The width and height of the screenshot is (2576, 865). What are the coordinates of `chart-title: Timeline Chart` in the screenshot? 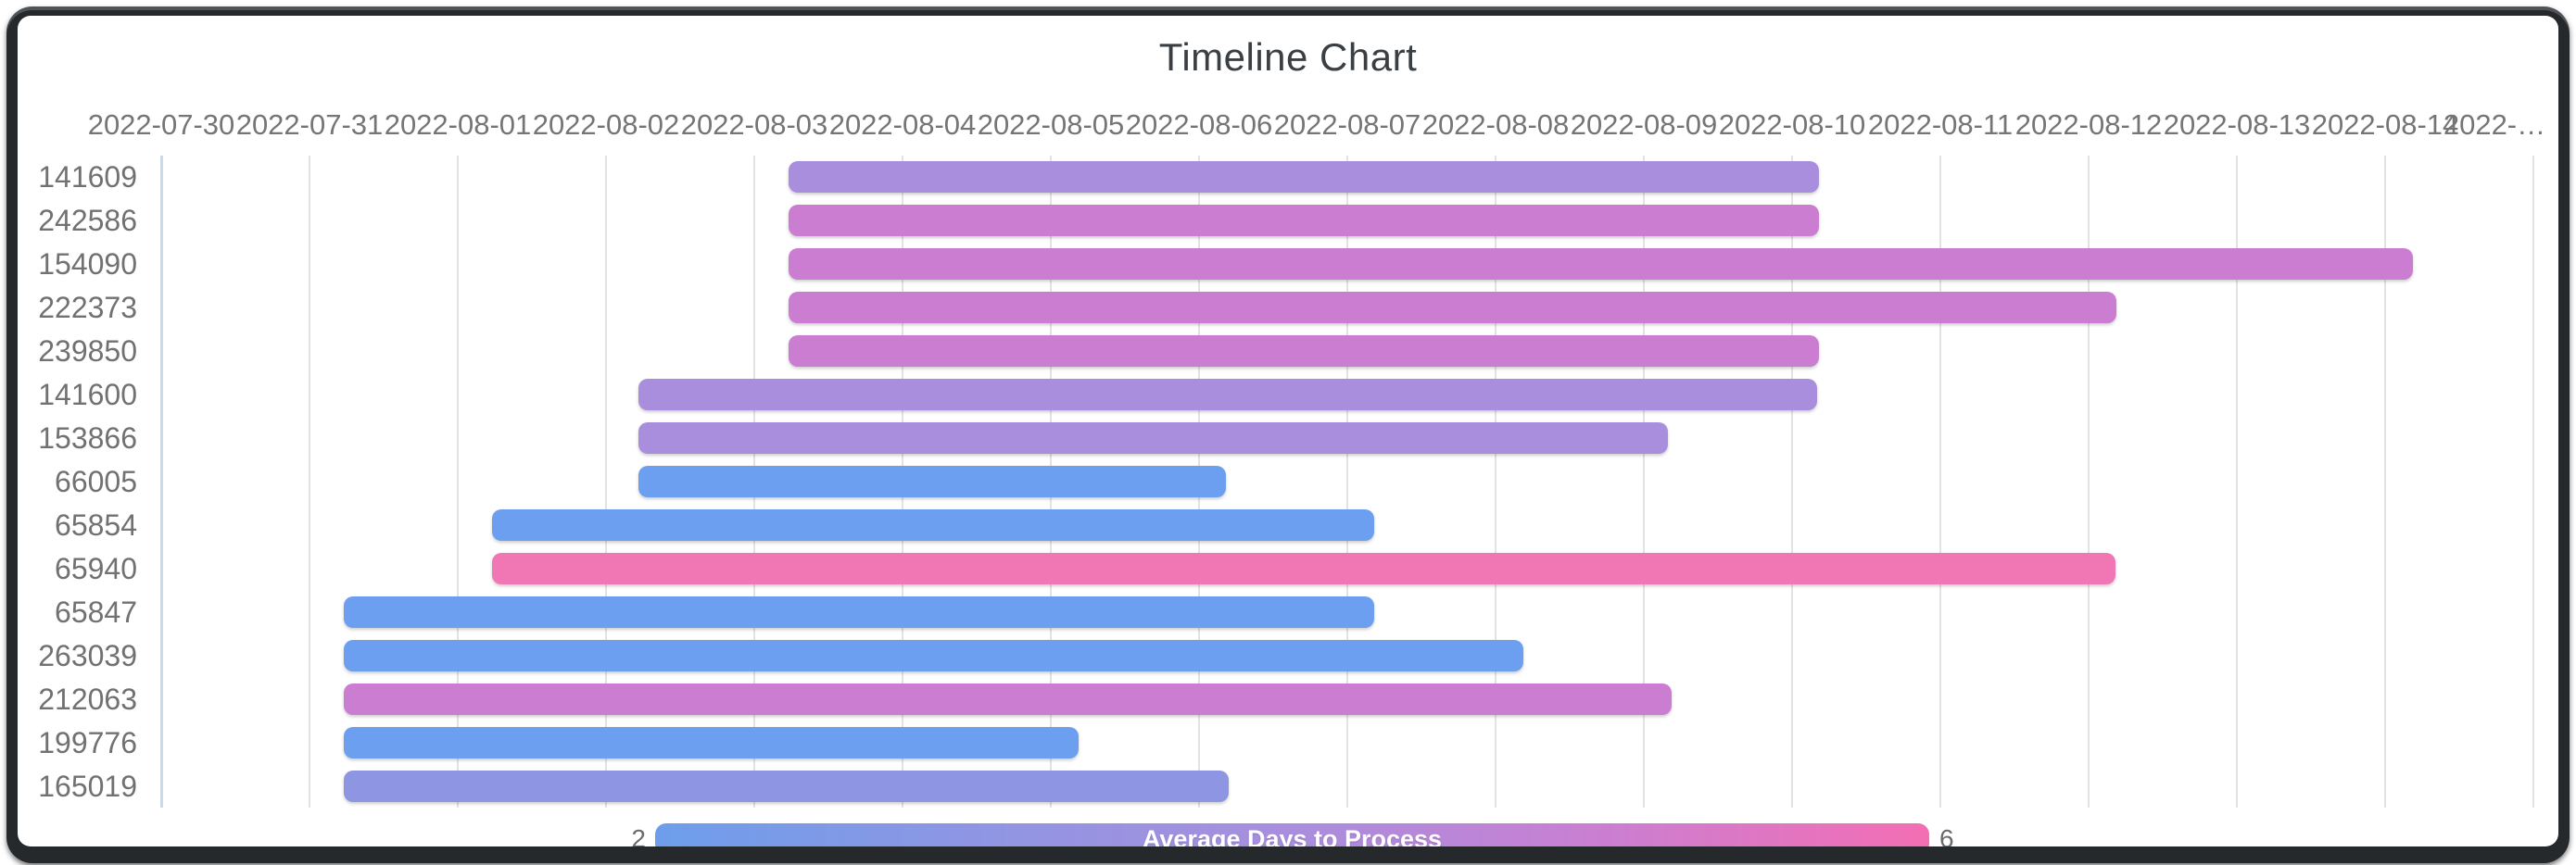 It's located at (1288, 57).